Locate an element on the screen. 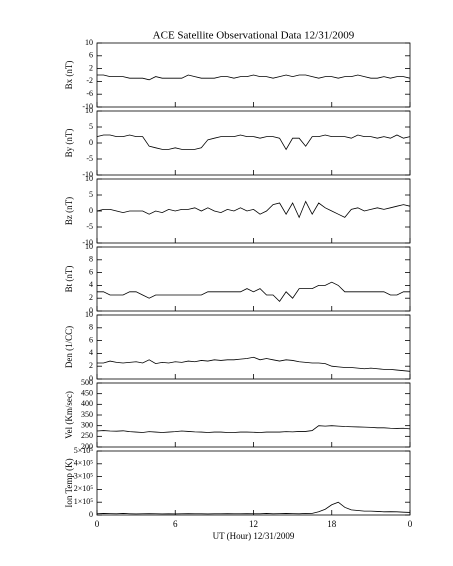 The width and height of the screenshot is (453, 566). y-axis-label: Ion Temp (K) is located at coordinates (69, 482).